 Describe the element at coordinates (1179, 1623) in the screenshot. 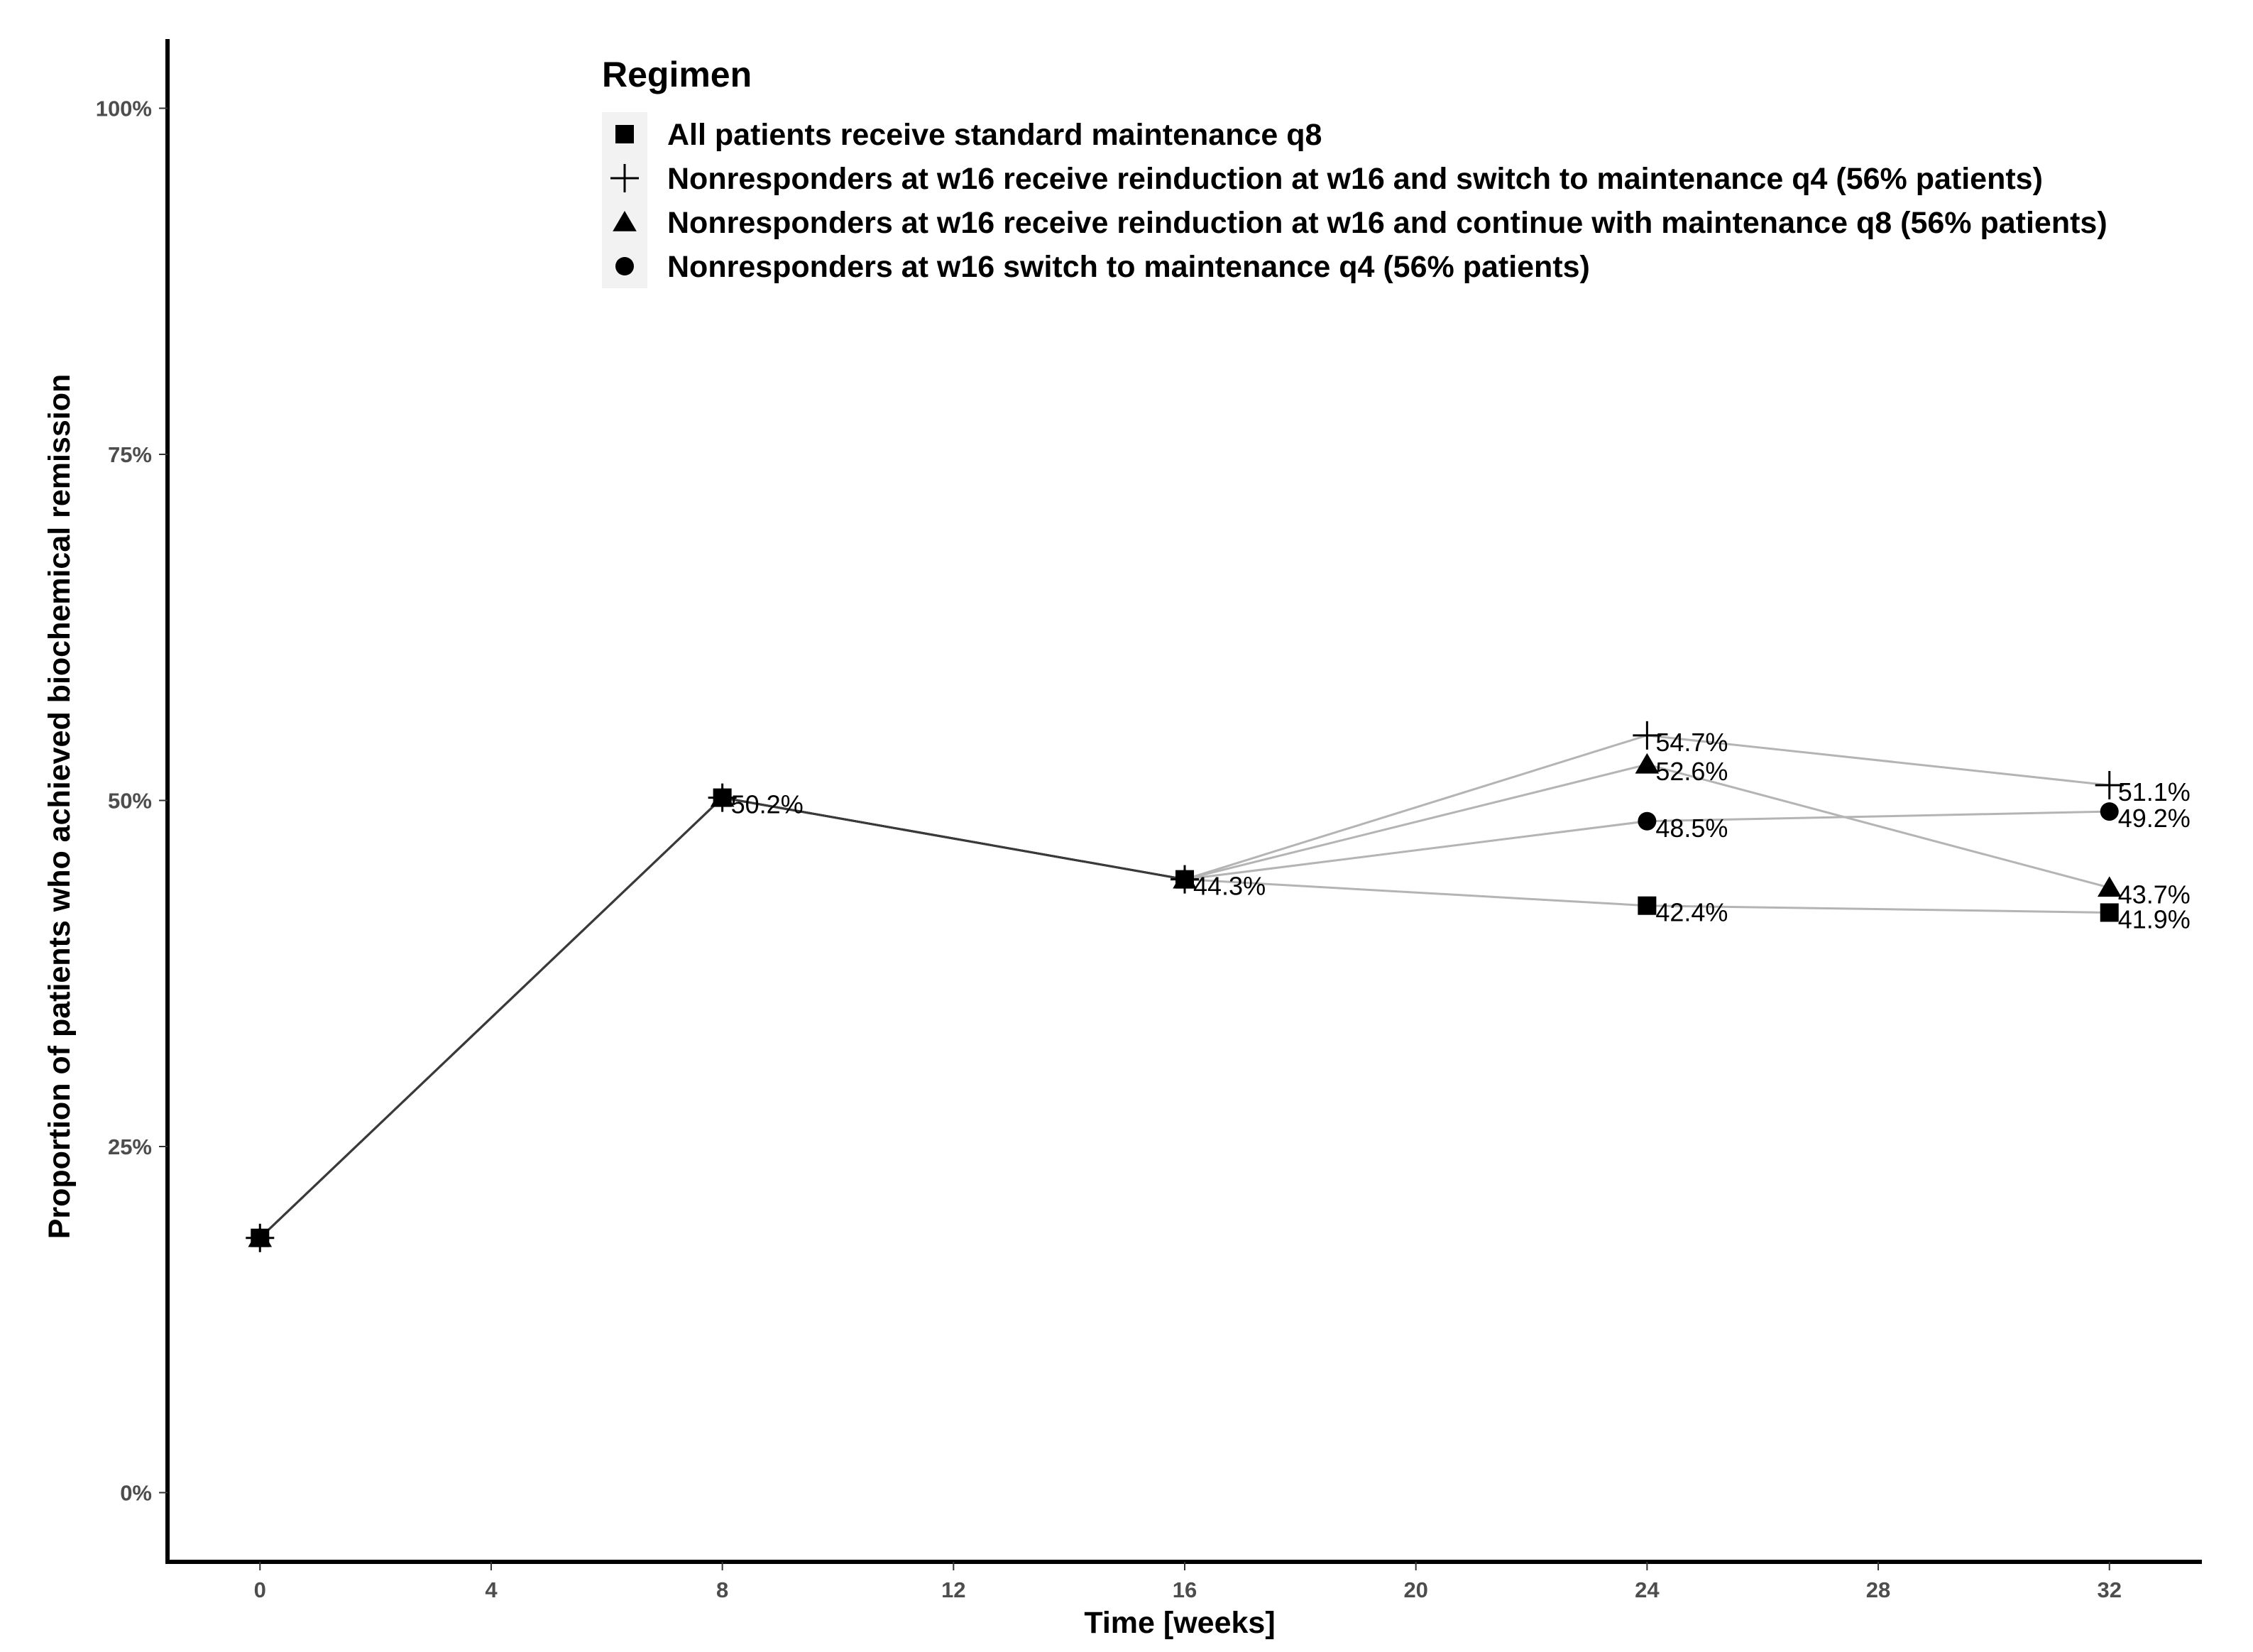

I see `x-axis-title: Time [weeks]` at that location.